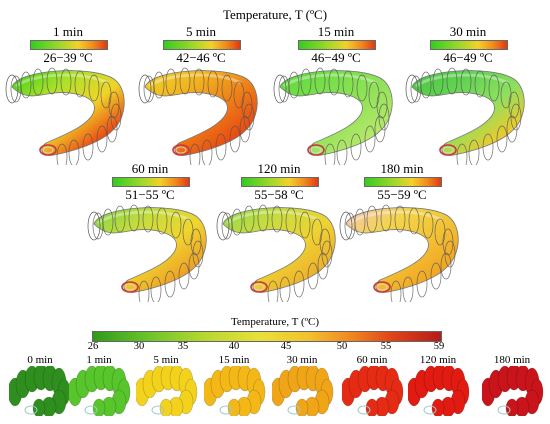 The height and width of the screenshot is (424, 550). I want to click on bottom-title: Temperature, T (ºC), so click(275, 322).